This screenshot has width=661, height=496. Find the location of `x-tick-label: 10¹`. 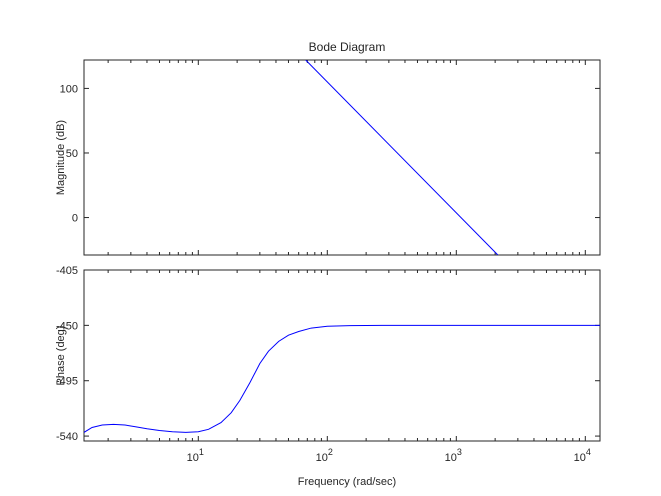

x-tick-label: 10¹ is located at coordinates (195, 455).